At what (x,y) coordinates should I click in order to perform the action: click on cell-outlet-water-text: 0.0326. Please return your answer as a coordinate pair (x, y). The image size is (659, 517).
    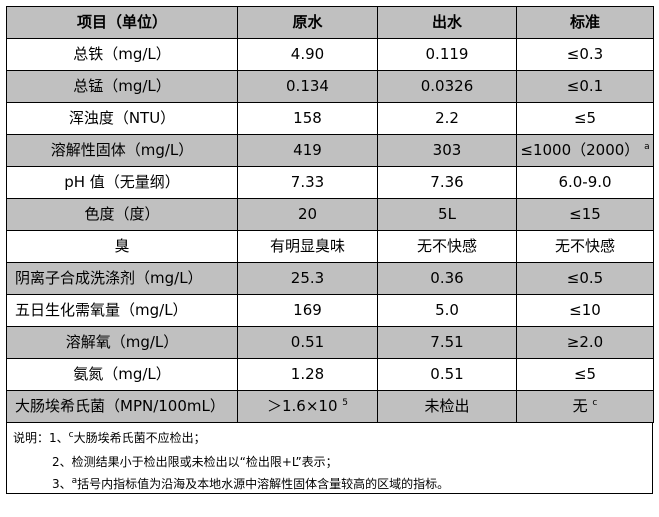
    Looking at the image, I should click on (447, 86).